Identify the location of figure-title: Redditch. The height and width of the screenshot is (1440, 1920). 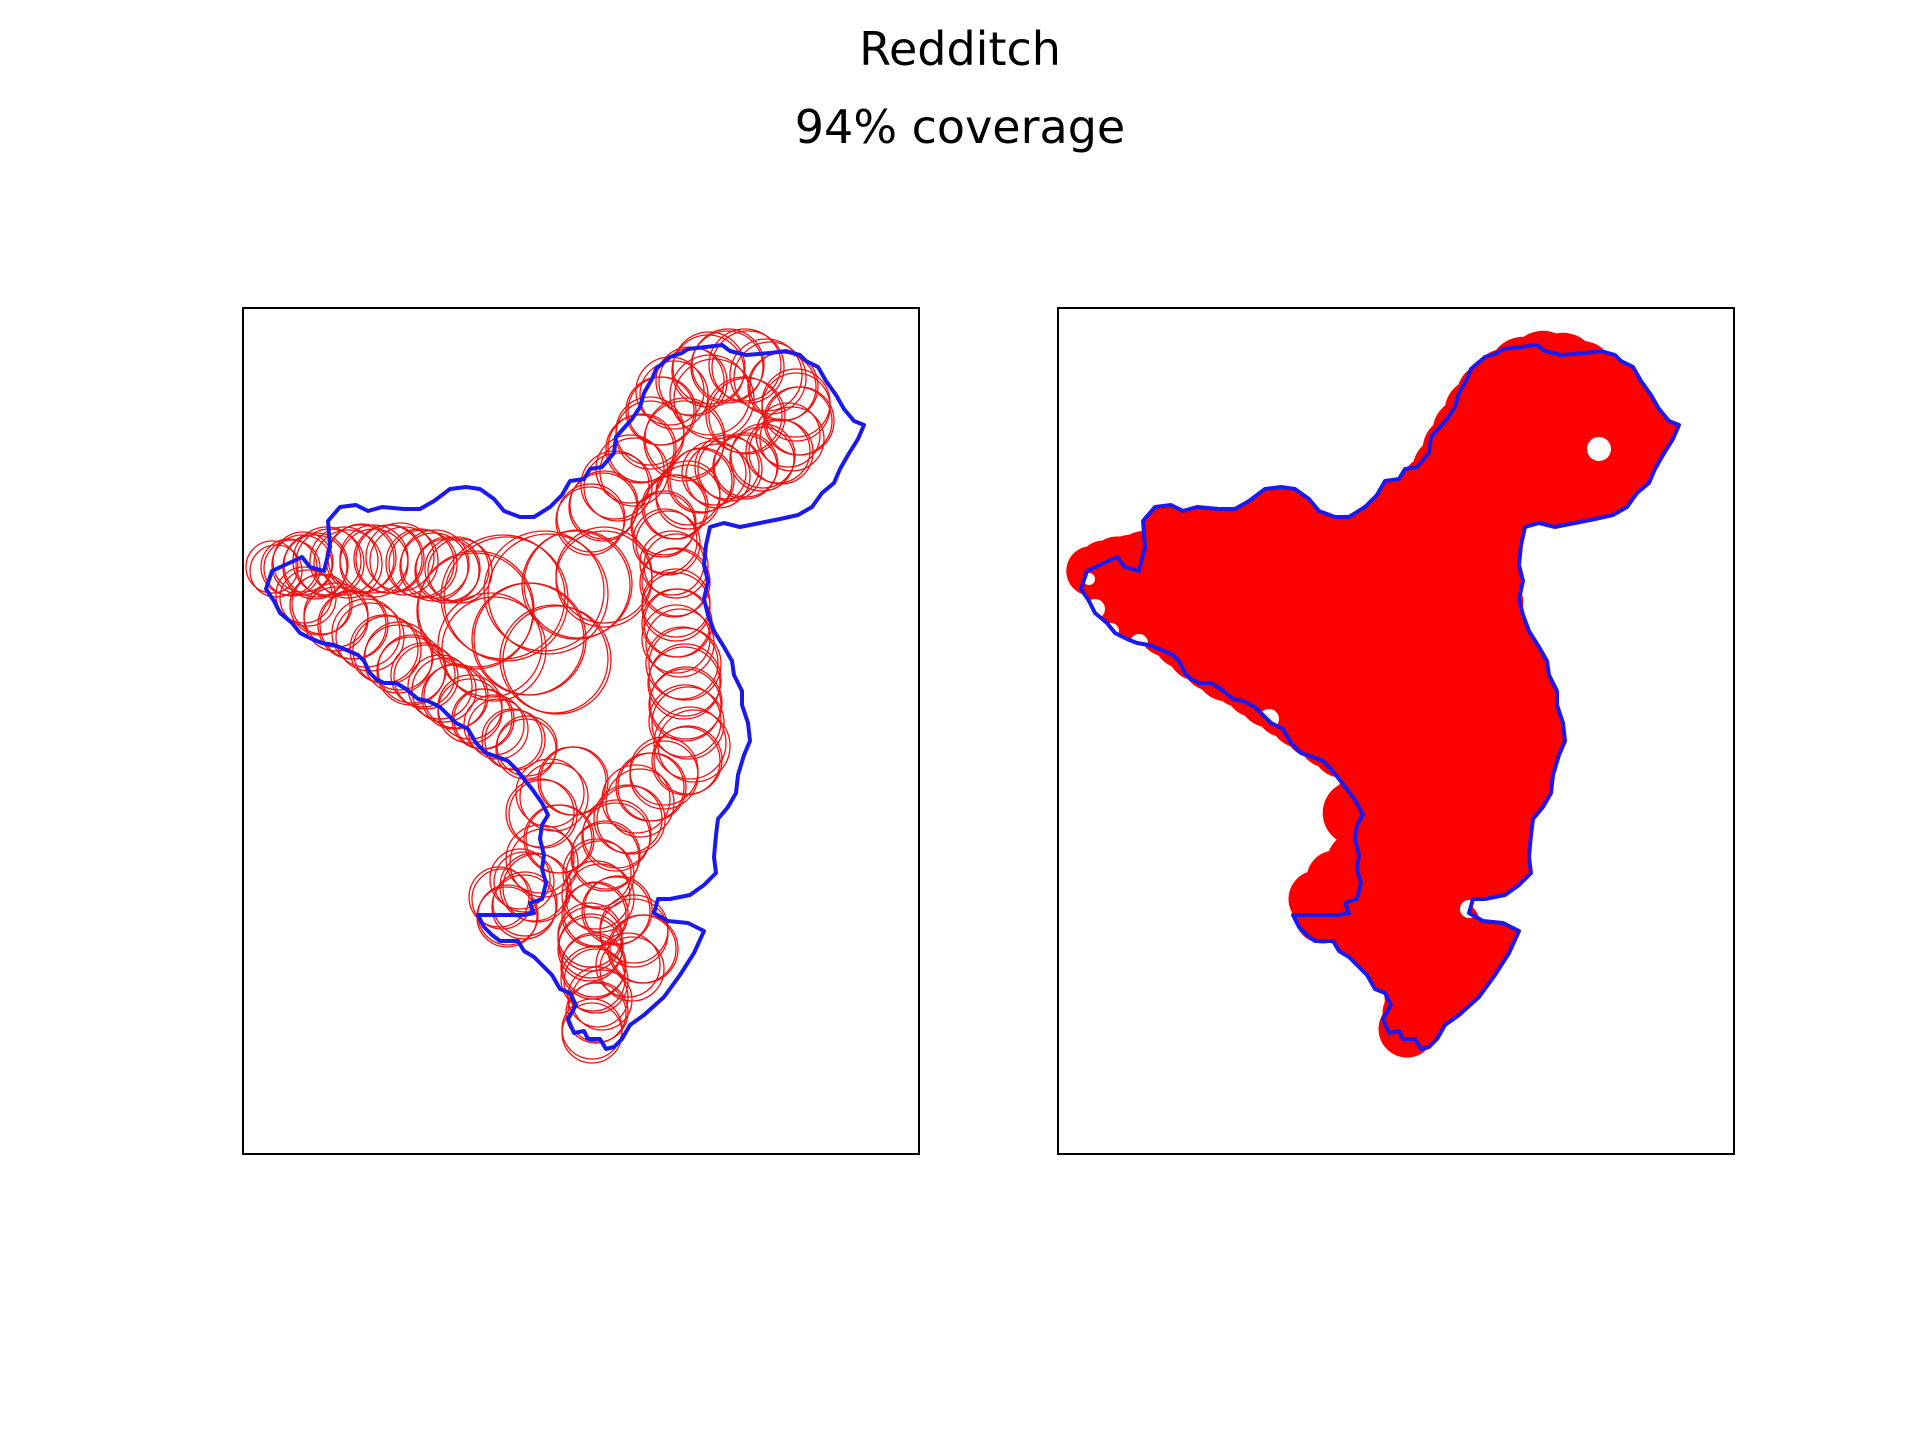
(960, 49).